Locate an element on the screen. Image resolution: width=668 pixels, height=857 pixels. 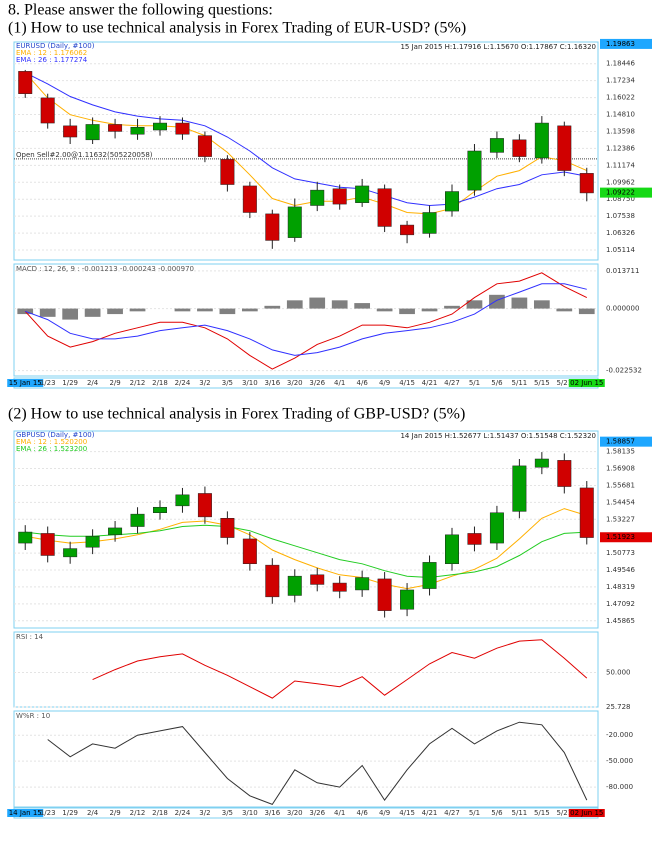
panel-frame is located at coordinates (306, 320).